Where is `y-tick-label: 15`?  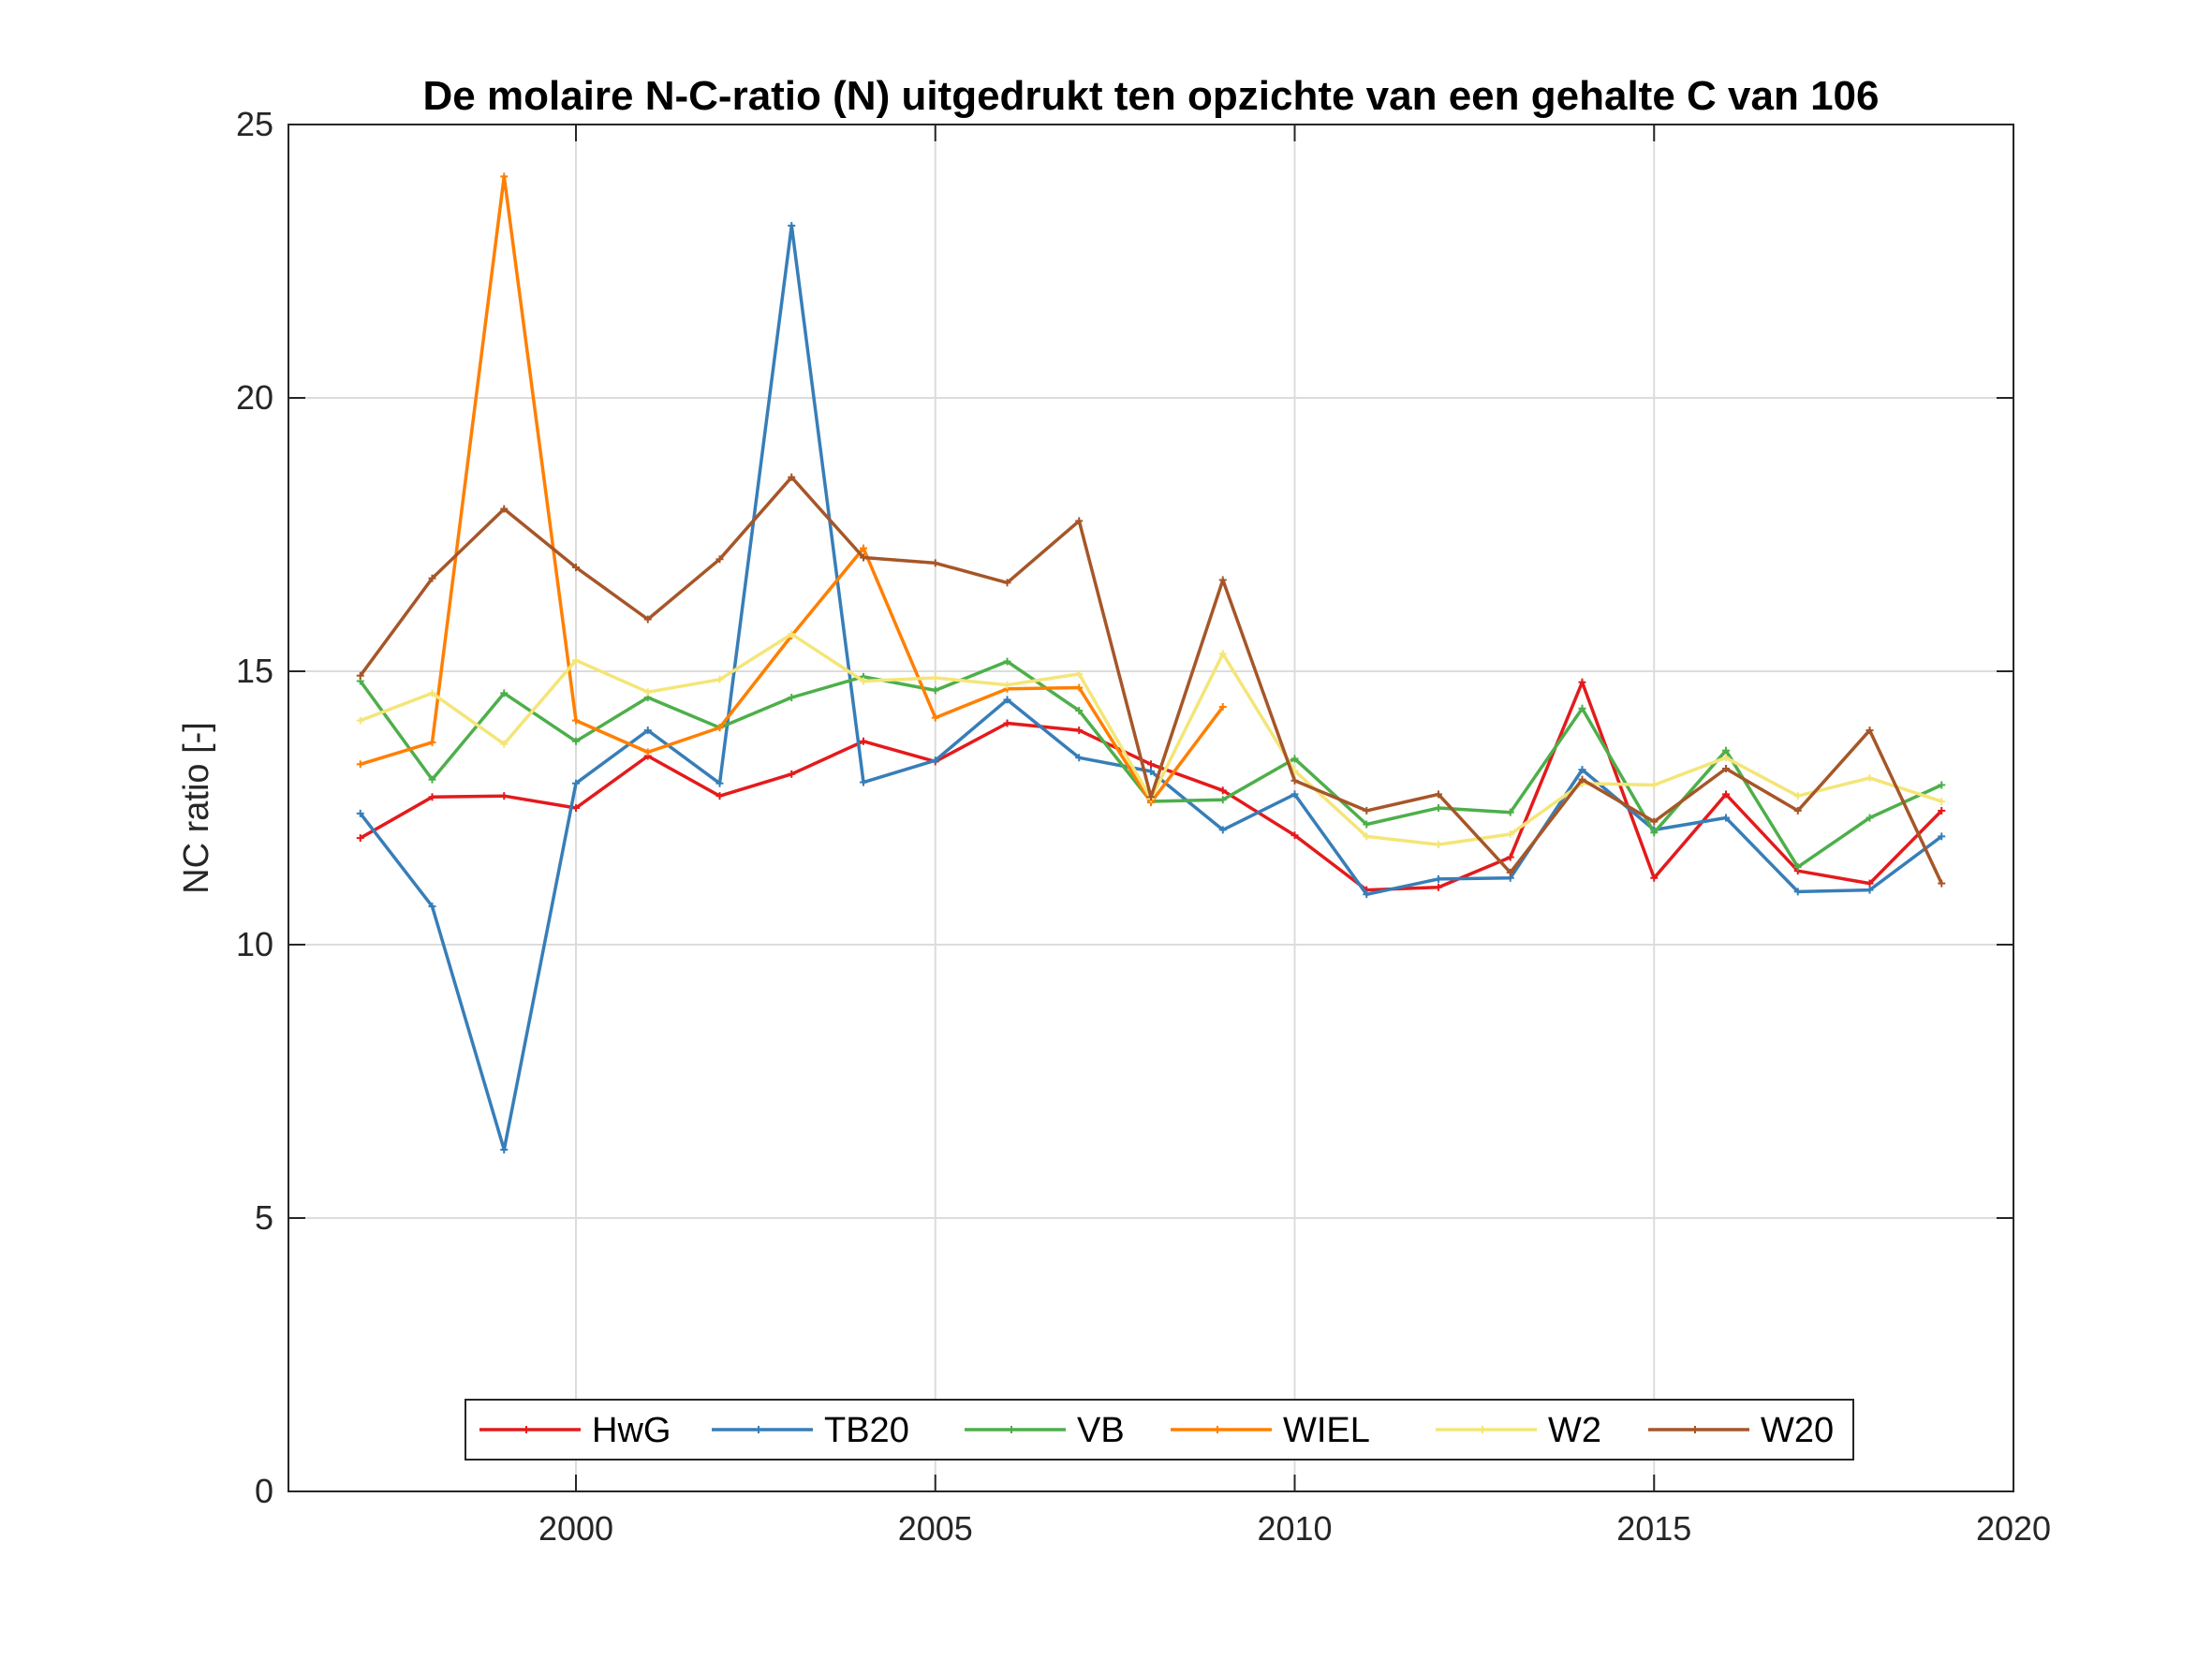 y-tick-label: 15 is located at coordinates (255, 671).